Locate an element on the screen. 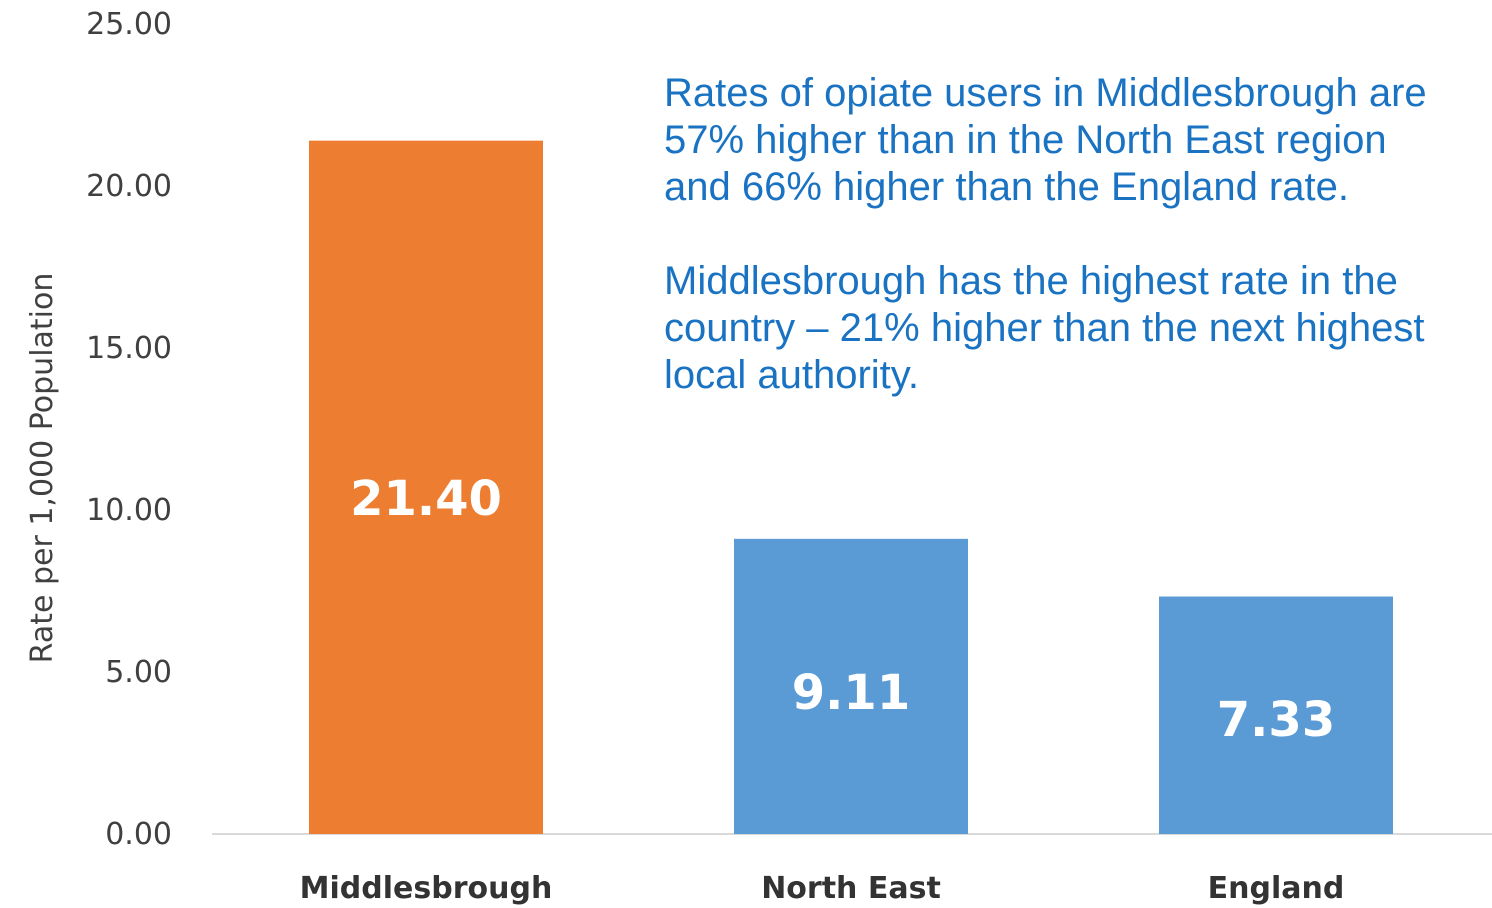  data-label: 21.40 is located at coordinates (426, 499).